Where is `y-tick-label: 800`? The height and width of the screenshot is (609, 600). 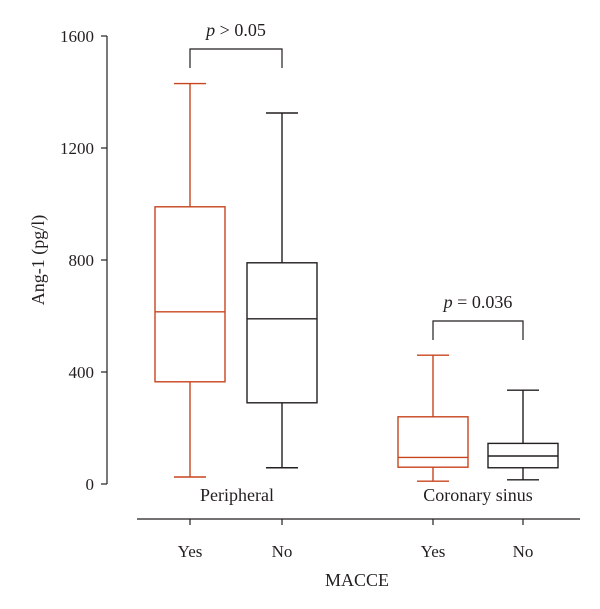
y-tick-label: 800 is located at coordinates (82, 260).